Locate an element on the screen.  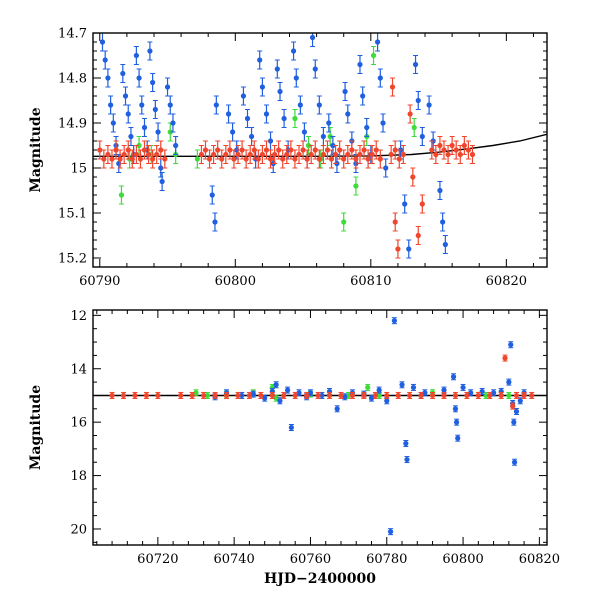
top-y-tick-label: 15.2 is located at coordinates (72, 259).